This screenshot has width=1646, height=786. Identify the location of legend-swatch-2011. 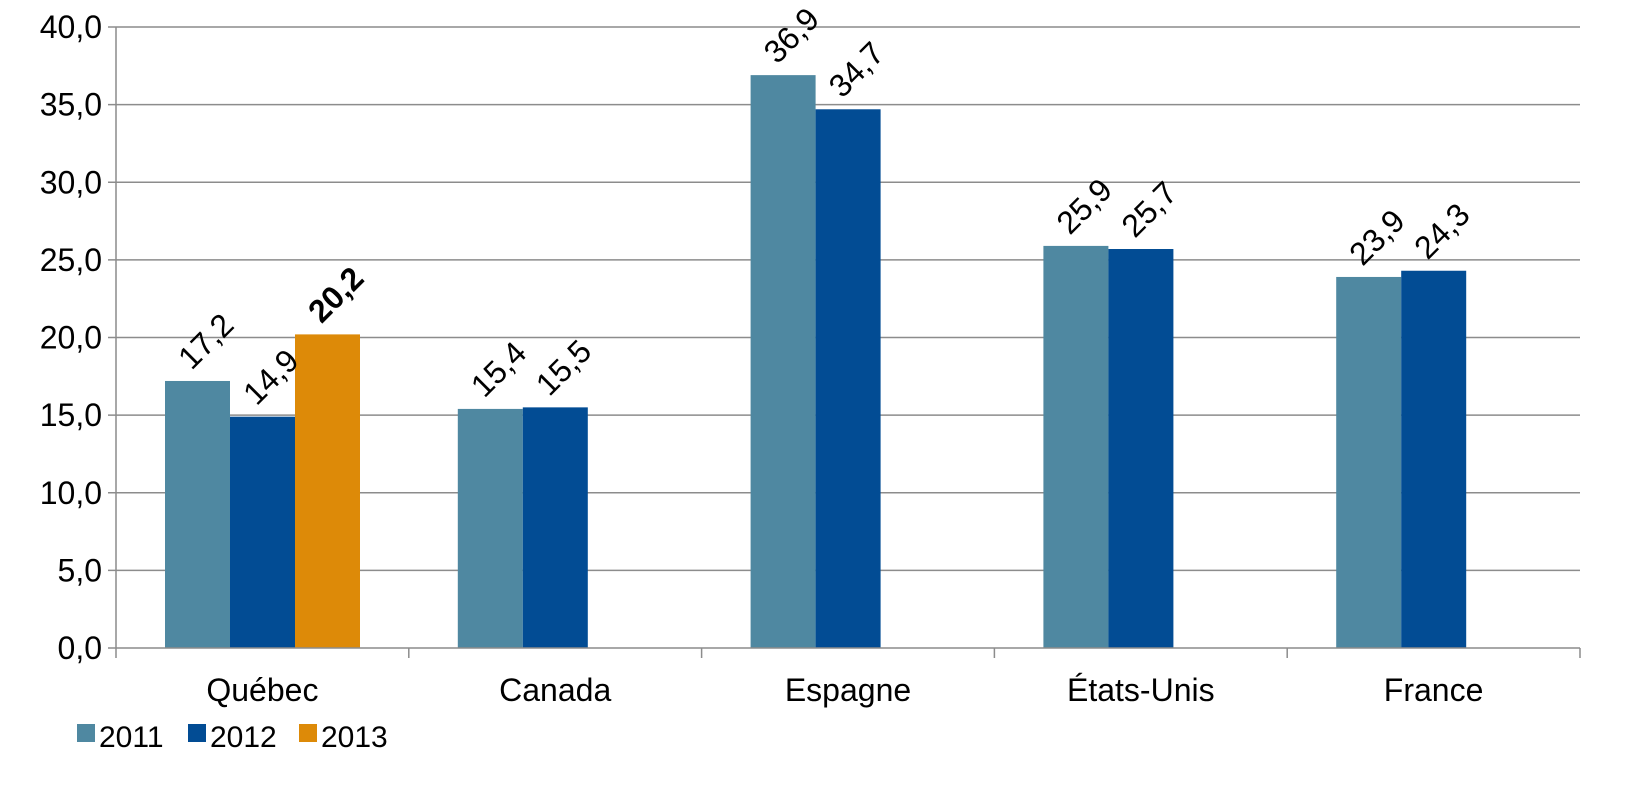
(86, 733).